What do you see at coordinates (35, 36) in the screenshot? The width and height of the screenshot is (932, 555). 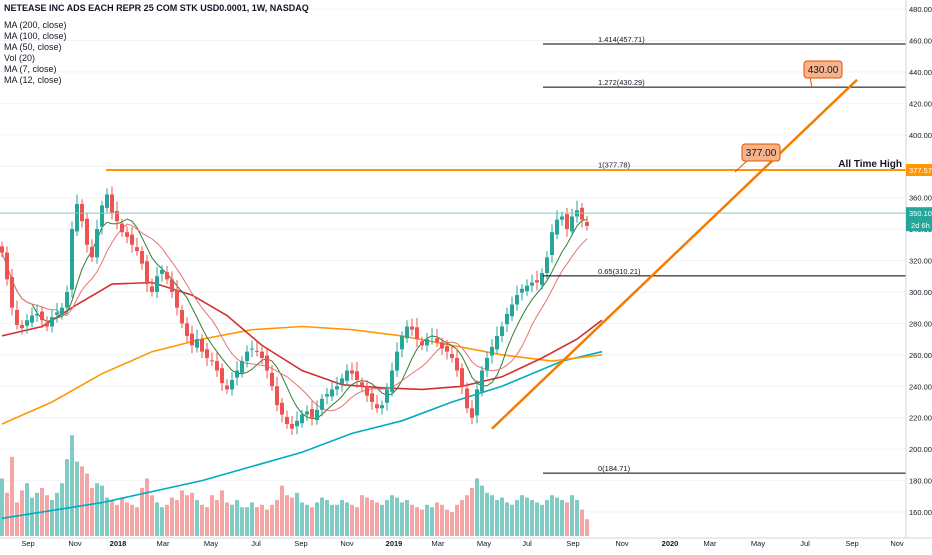 I see `legend-ma100: MA (100, close)` at bounding box center [35, 36].